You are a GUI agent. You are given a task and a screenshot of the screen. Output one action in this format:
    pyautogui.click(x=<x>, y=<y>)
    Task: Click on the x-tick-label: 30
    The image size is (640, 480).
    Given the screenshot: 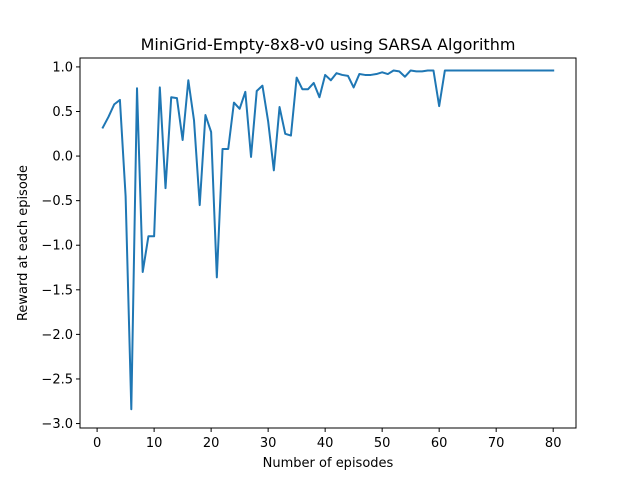 What is the action you would take?
    pyautogui.click(x=268, y=443)
    